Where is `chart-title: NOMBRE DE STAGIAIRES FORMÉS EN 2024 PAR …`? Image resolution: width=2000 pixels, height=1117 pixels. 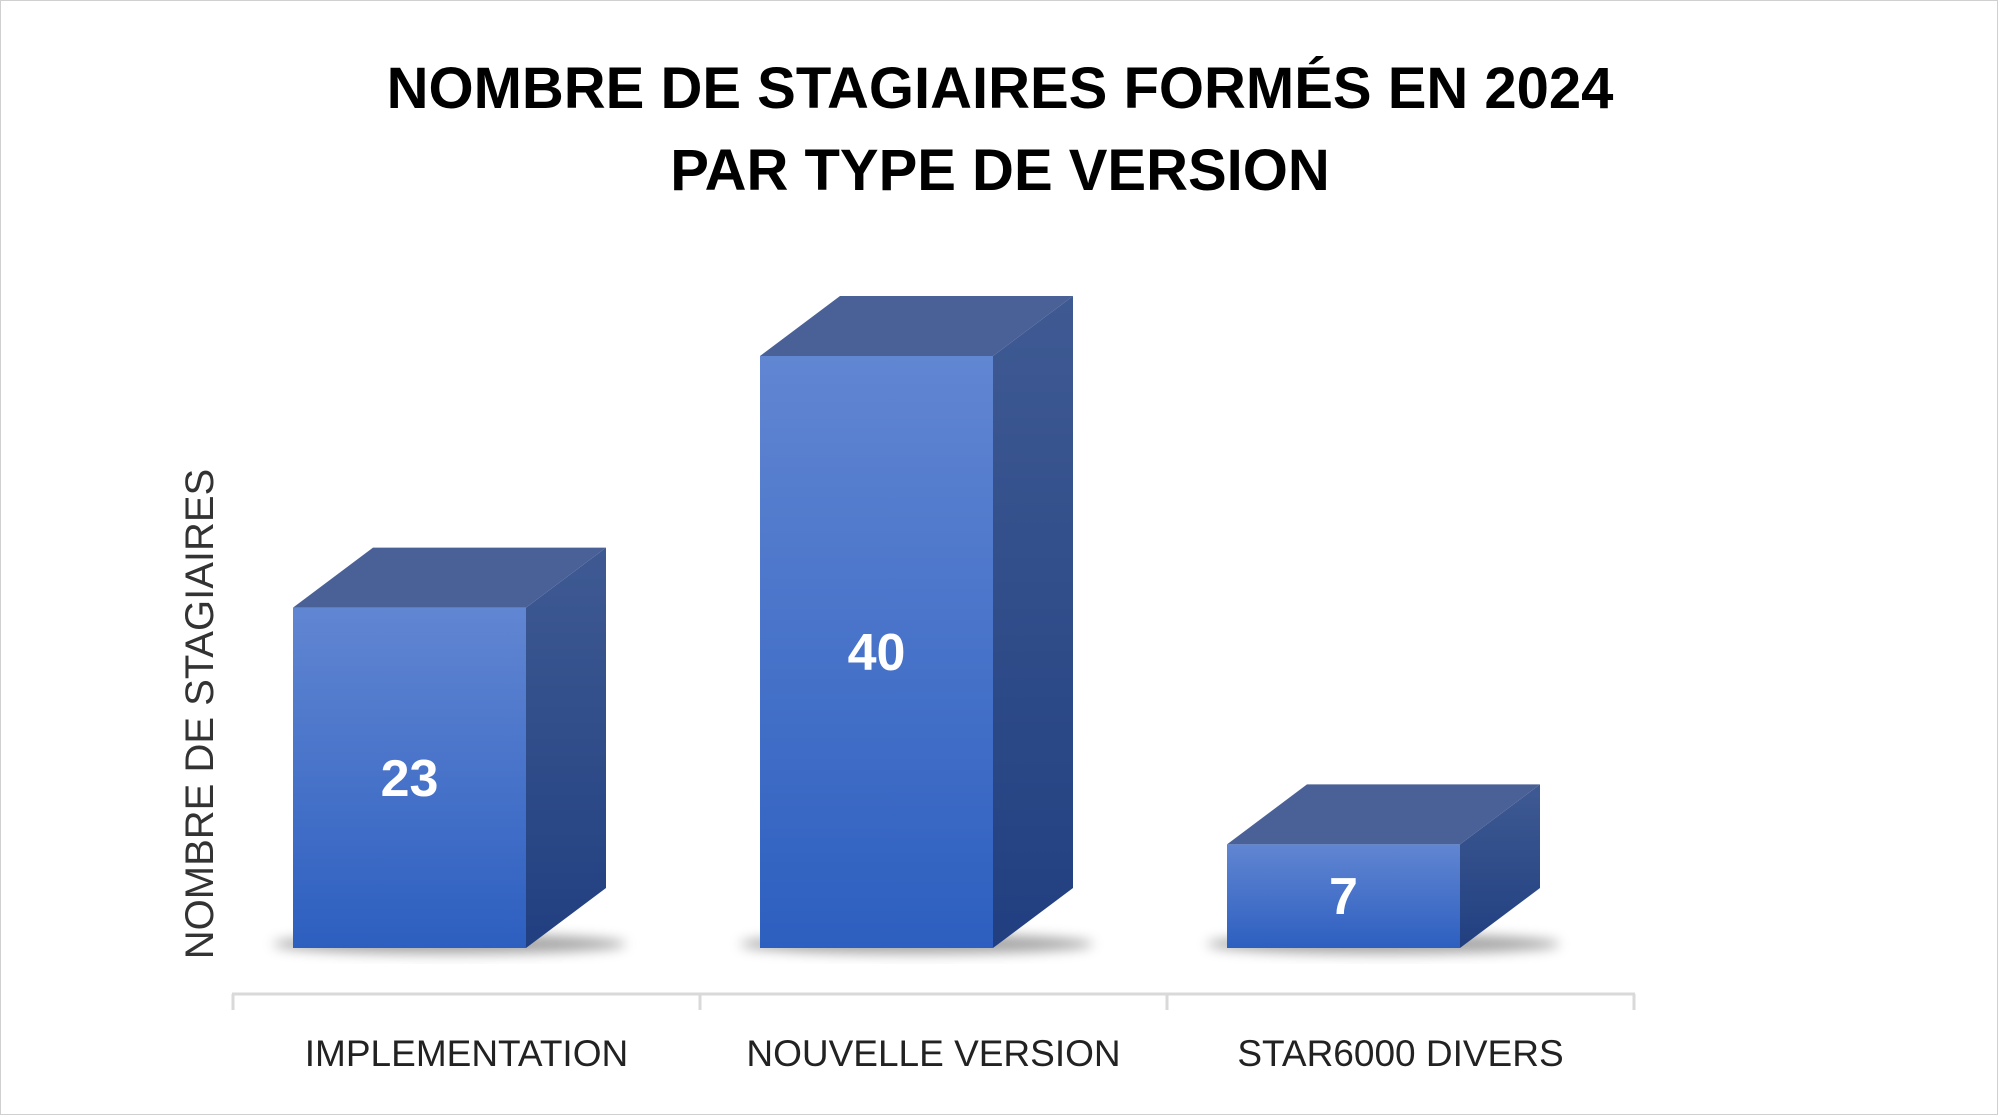 chart-title: NOMBRE DE STAGIAIRES FORMÉS EN 2024 PAR … is located at coordinates (1000, 130).